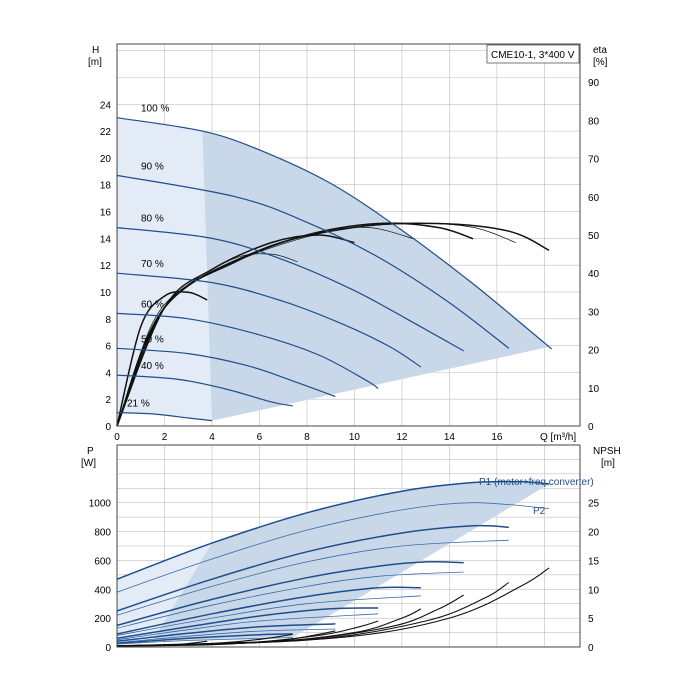 The height and width of the screenshot is (700, 700). Describe the element at coordinates (106, 293) in the screenshot. I see `h-tick-label: 10` at that location.